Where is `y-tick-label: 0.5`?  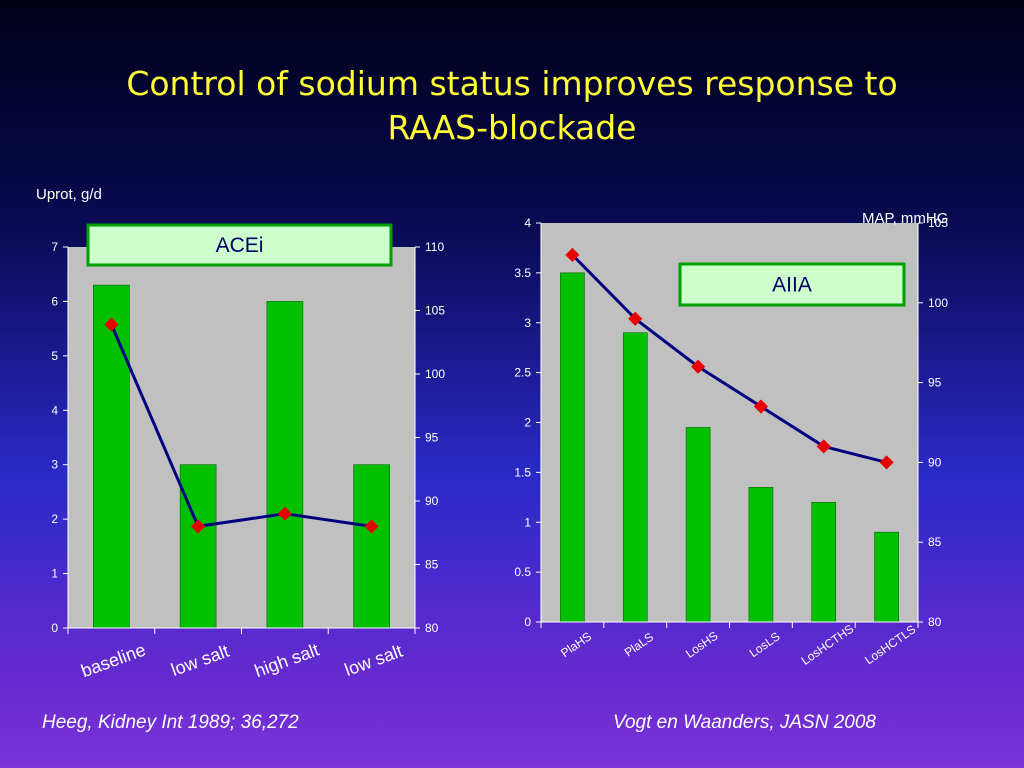 y-tick-label: 0.5 is located at coordinates (522, 572).